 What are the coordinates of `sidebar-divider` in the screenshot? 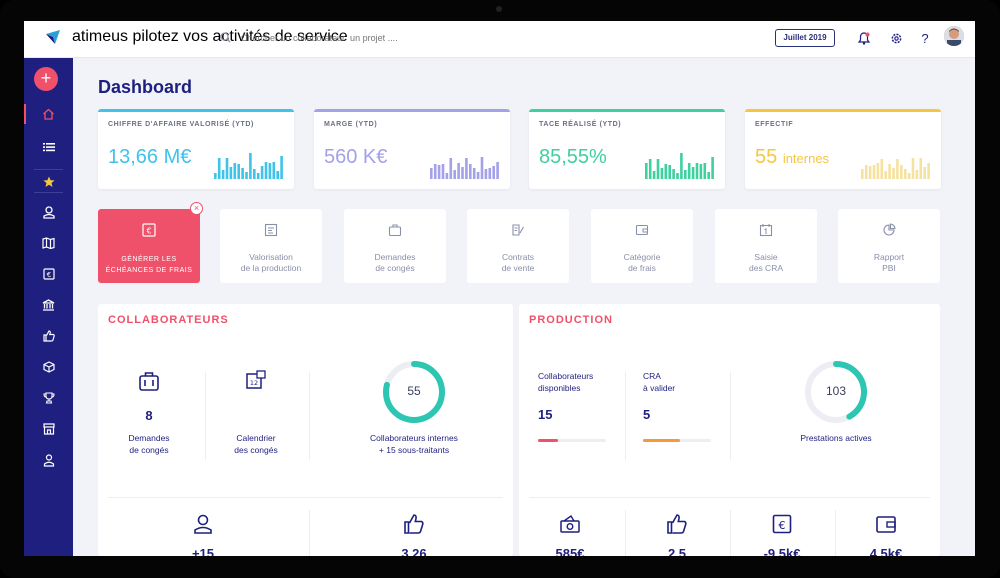 It's located at (48, 192).